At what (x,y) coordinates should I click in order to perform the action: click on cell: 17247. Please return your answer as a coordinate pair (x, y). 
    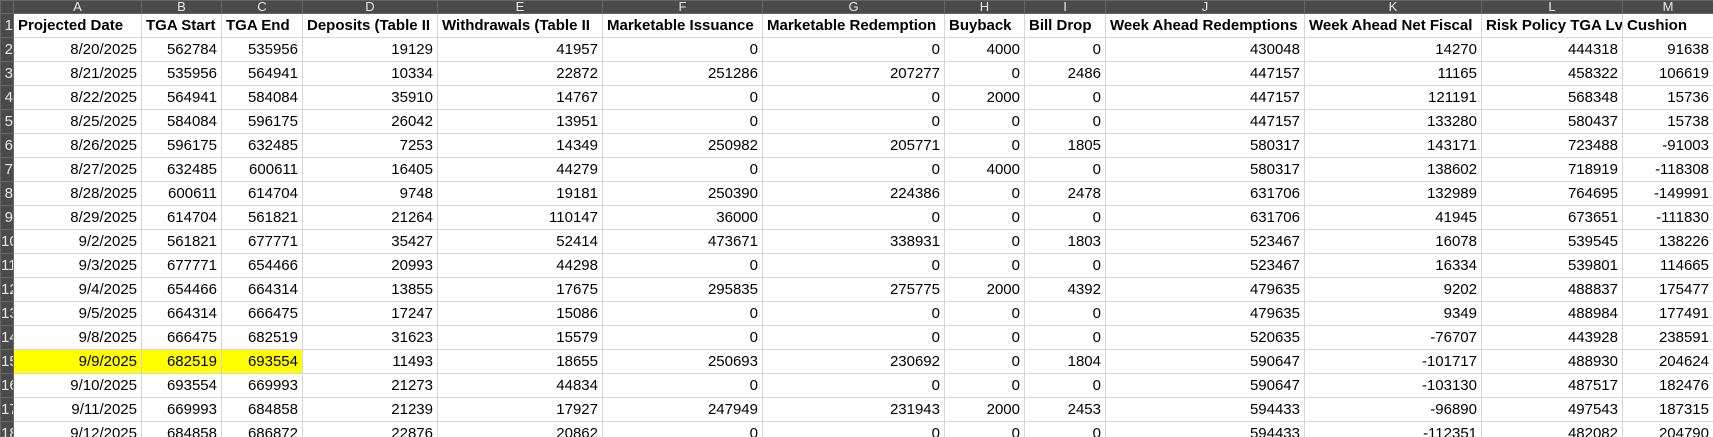
    Looking at the image, I should click on (370, 313).